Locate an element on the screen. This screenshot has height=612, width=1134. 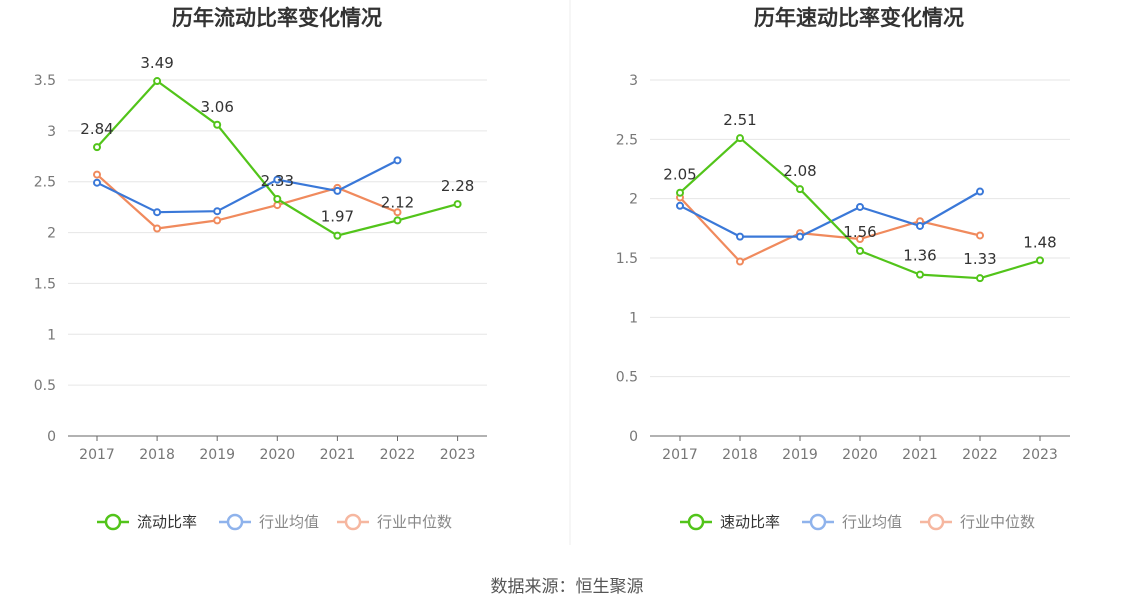
data-label: 1.33 is located at coordinates (979, 259).